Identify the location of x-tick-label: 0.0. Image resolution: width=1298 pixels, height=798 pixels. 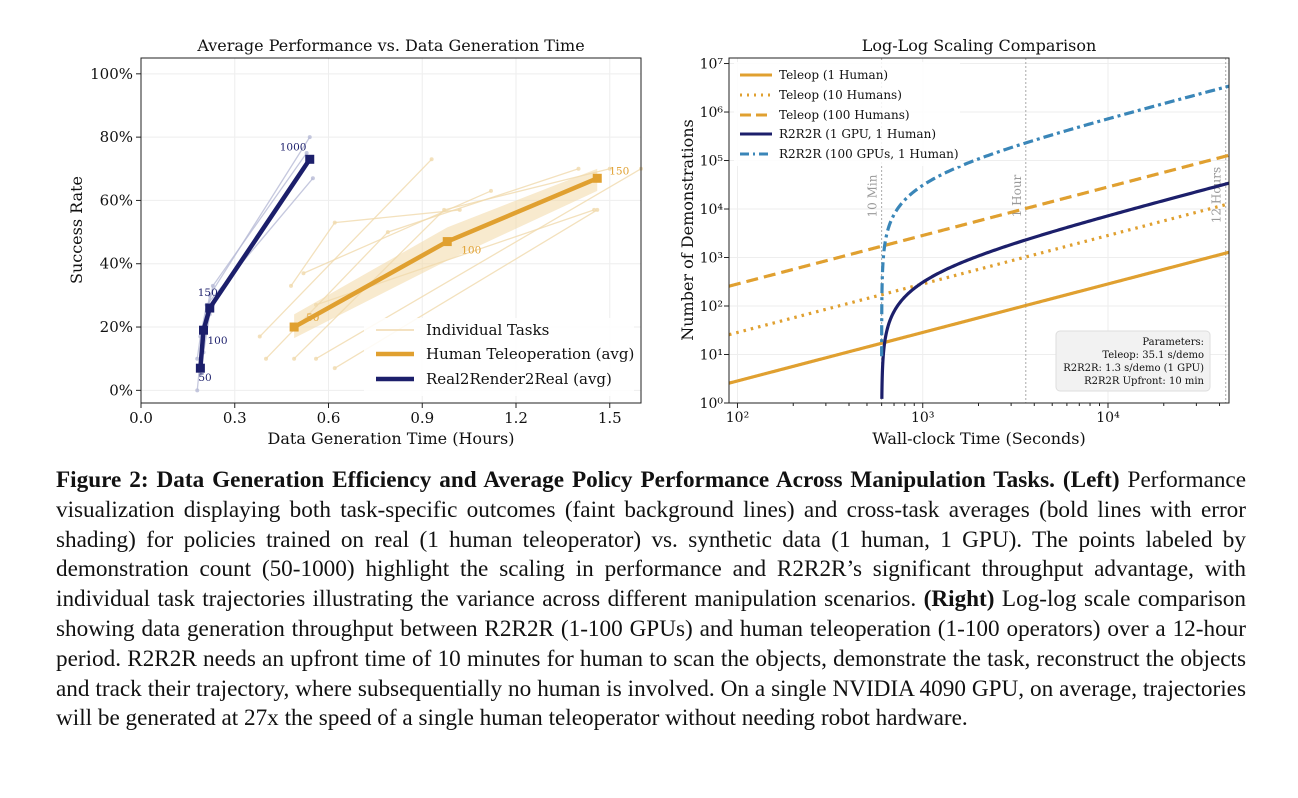
(141, 418).